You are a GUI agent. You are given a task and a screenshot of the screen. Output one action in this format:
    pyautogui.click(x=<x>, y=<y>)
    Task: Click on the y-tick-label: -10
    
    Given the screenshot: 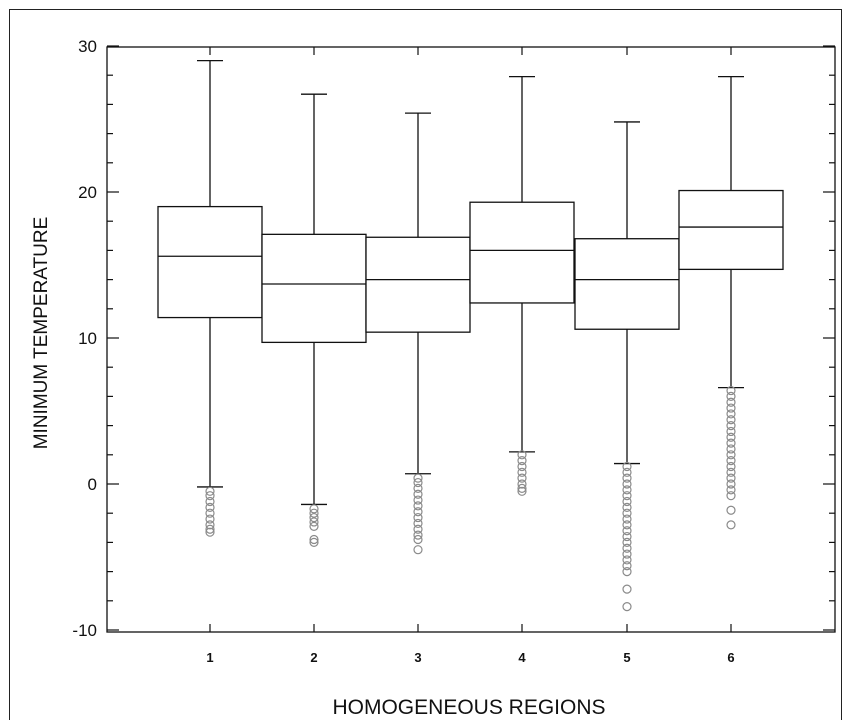 What is the action you would take?
    pyautogui.click(x=84, y=630)
    